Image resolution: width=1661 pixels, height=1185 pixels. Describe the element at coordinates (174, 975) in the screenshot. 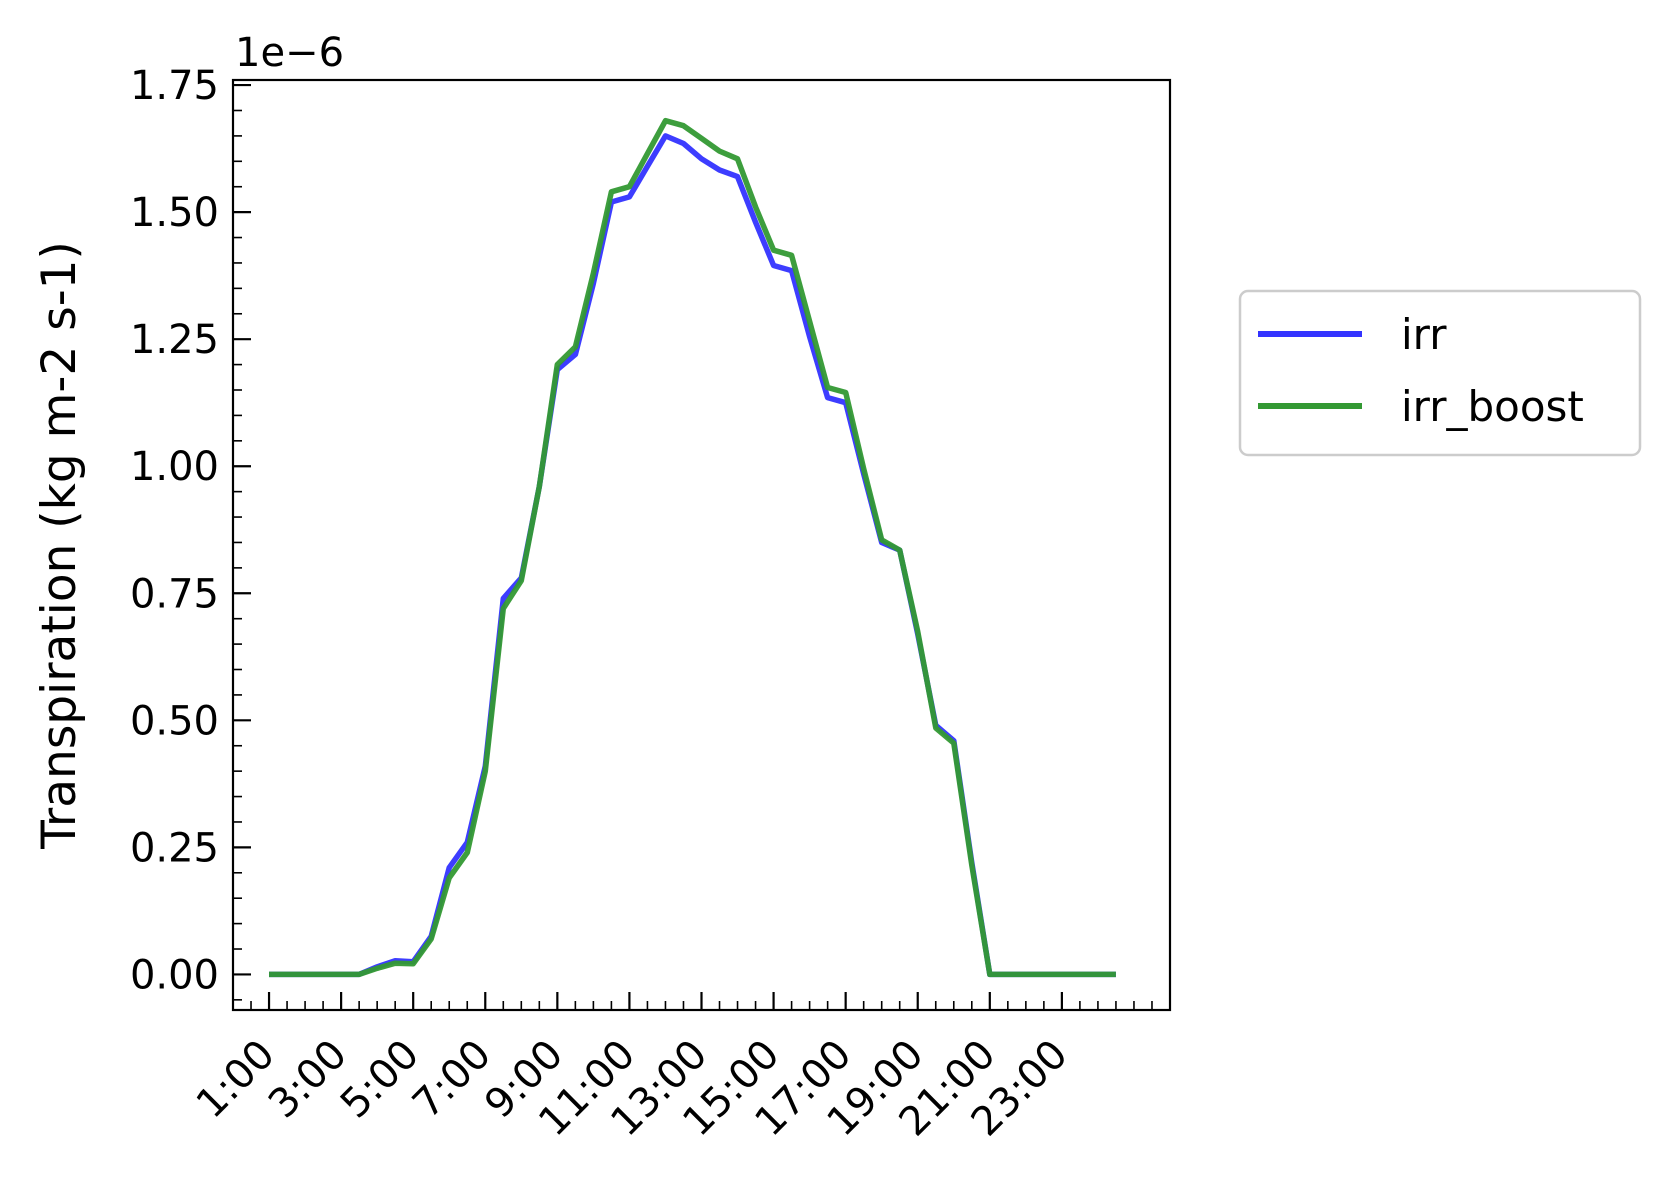

I see `y-tick-label: 0.00` at that location.